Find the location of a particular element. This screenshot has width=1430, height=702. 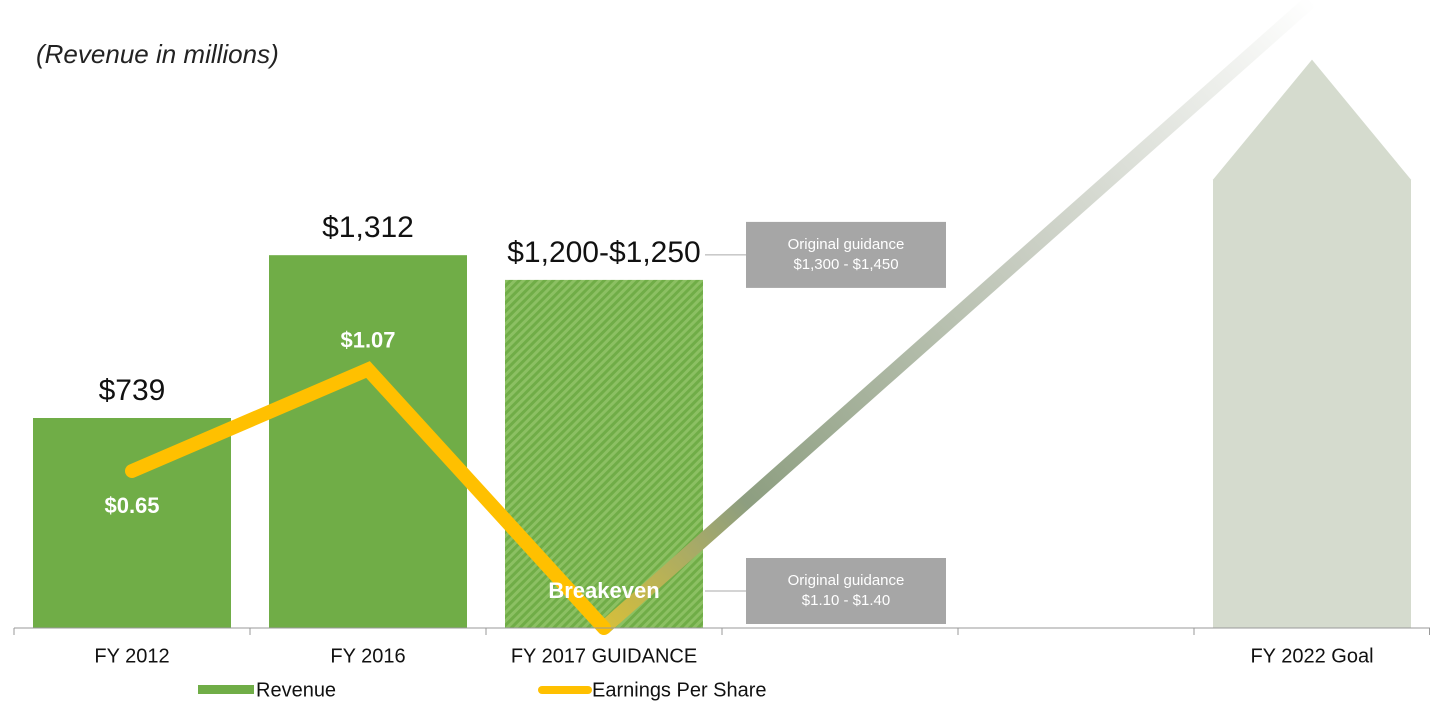

bar-value-label: $1,200-$1,250 is located at coordinates (604, 252).